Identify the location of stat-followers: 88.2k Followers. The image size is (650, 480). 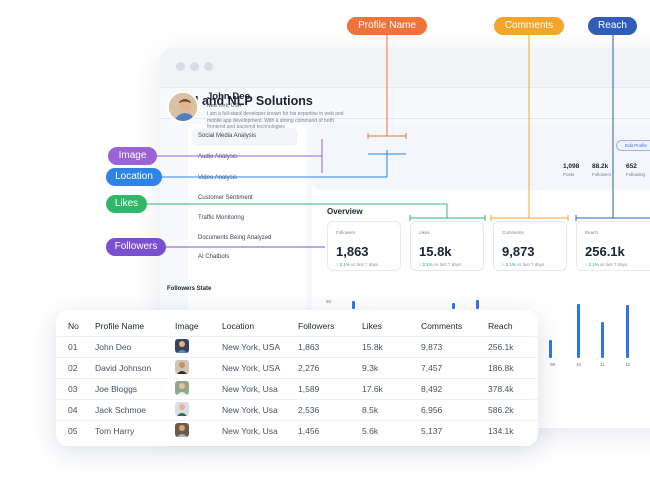
(602, 170).